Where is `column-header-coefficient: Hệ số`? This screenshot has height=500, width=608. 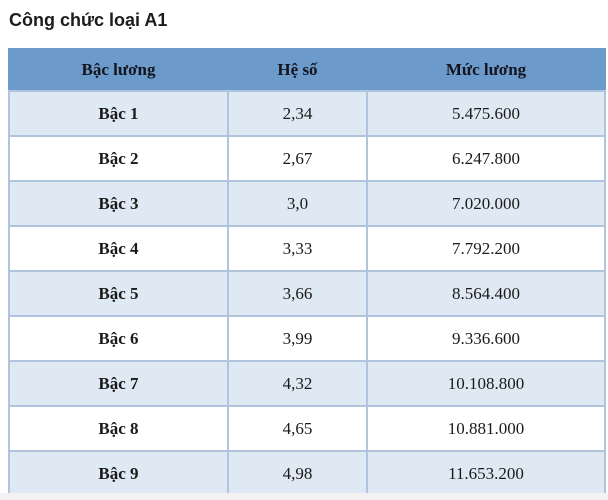
column-header-coefficient: Hệ số is located at coordinates (297, 70).